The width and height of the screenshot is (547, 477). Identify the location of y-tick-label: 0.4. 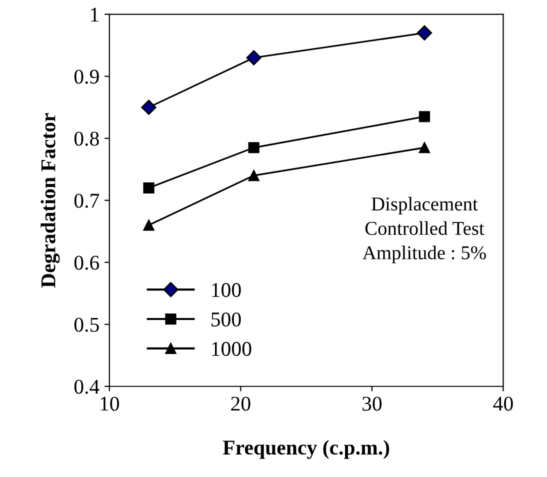
(87, 387).